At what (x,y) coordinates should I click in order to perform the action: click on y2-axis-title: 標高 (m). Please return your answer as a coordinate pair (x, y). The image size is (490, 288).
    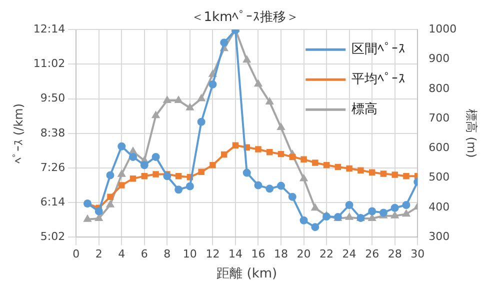
    Looking at the image, I should click on (471, 133).